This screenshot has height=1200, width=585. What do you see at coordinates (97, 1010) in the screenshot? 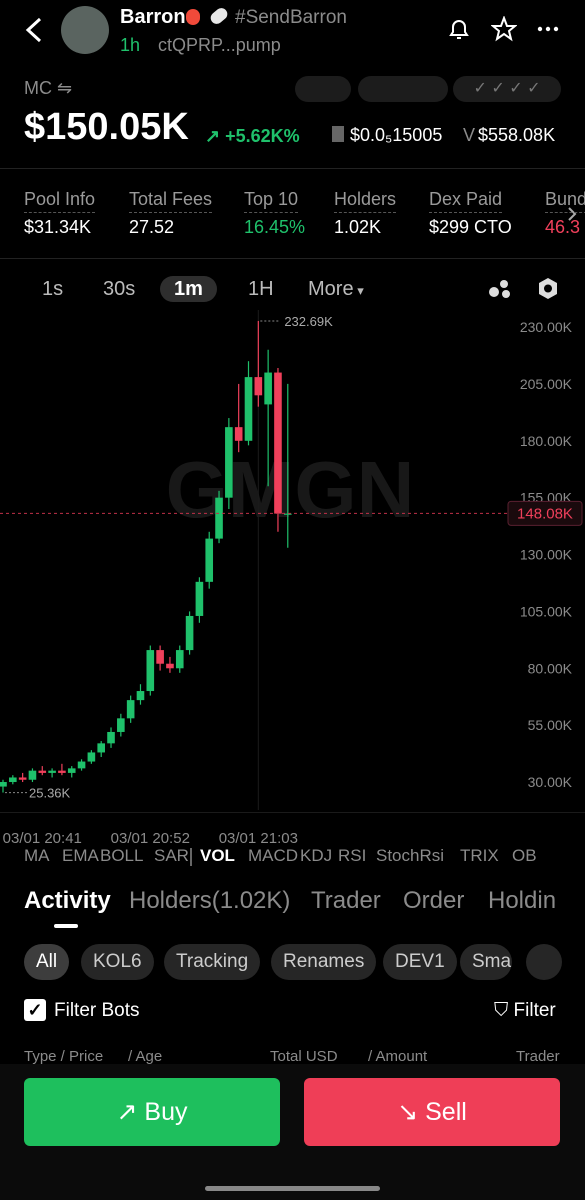
I see `filter-bots: Filter Bots` at bounding box center [97, 1010].